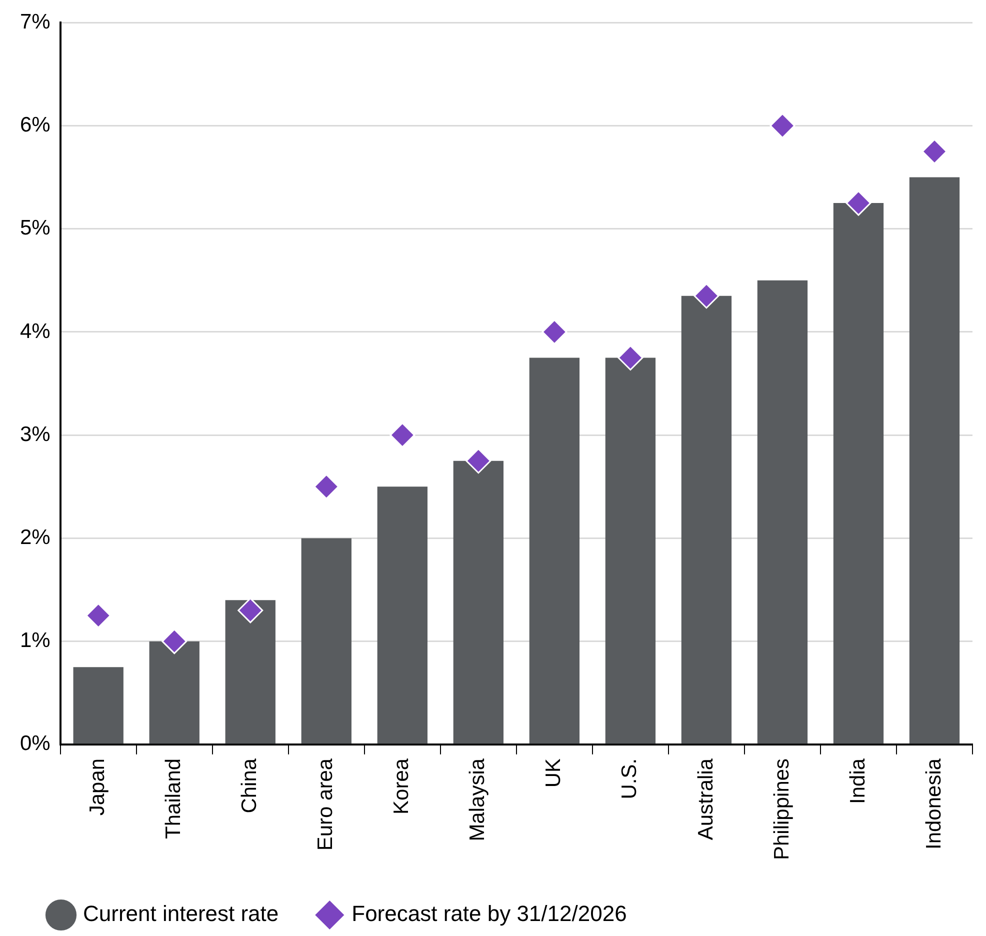 The height and width of the screenshot is (936, 986). Describe the element at coordinates (554, 773) in the screenshot. I see `x-tick-label: UK` at that location.